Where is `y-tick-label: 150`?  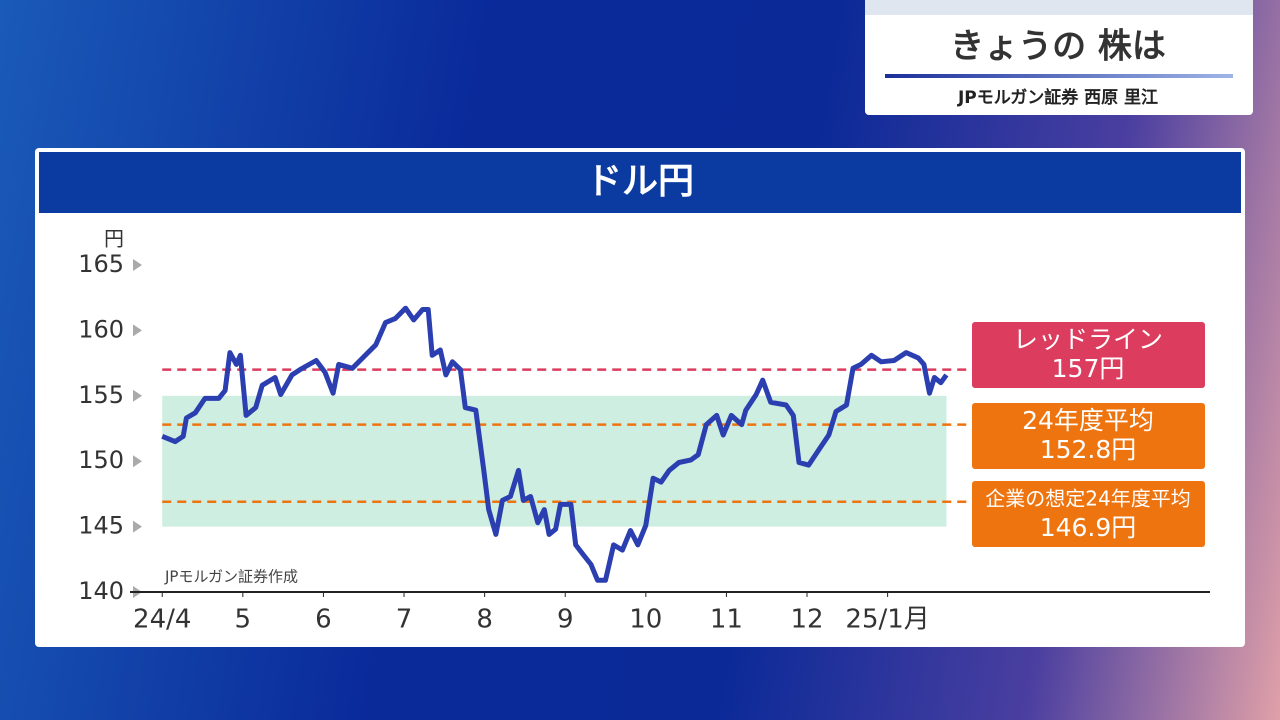 y-tick-label: 150 is located at coordinates (101, 460).